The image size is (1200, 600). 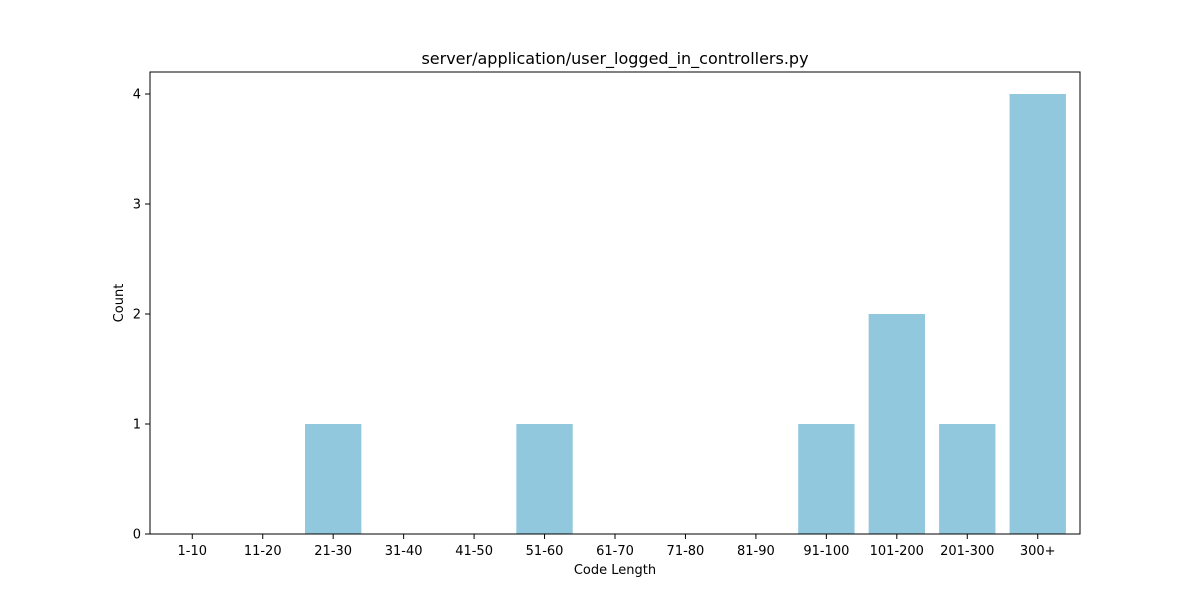 I want to click on x-tick-label: 51-60, so click(x=545, y=551).